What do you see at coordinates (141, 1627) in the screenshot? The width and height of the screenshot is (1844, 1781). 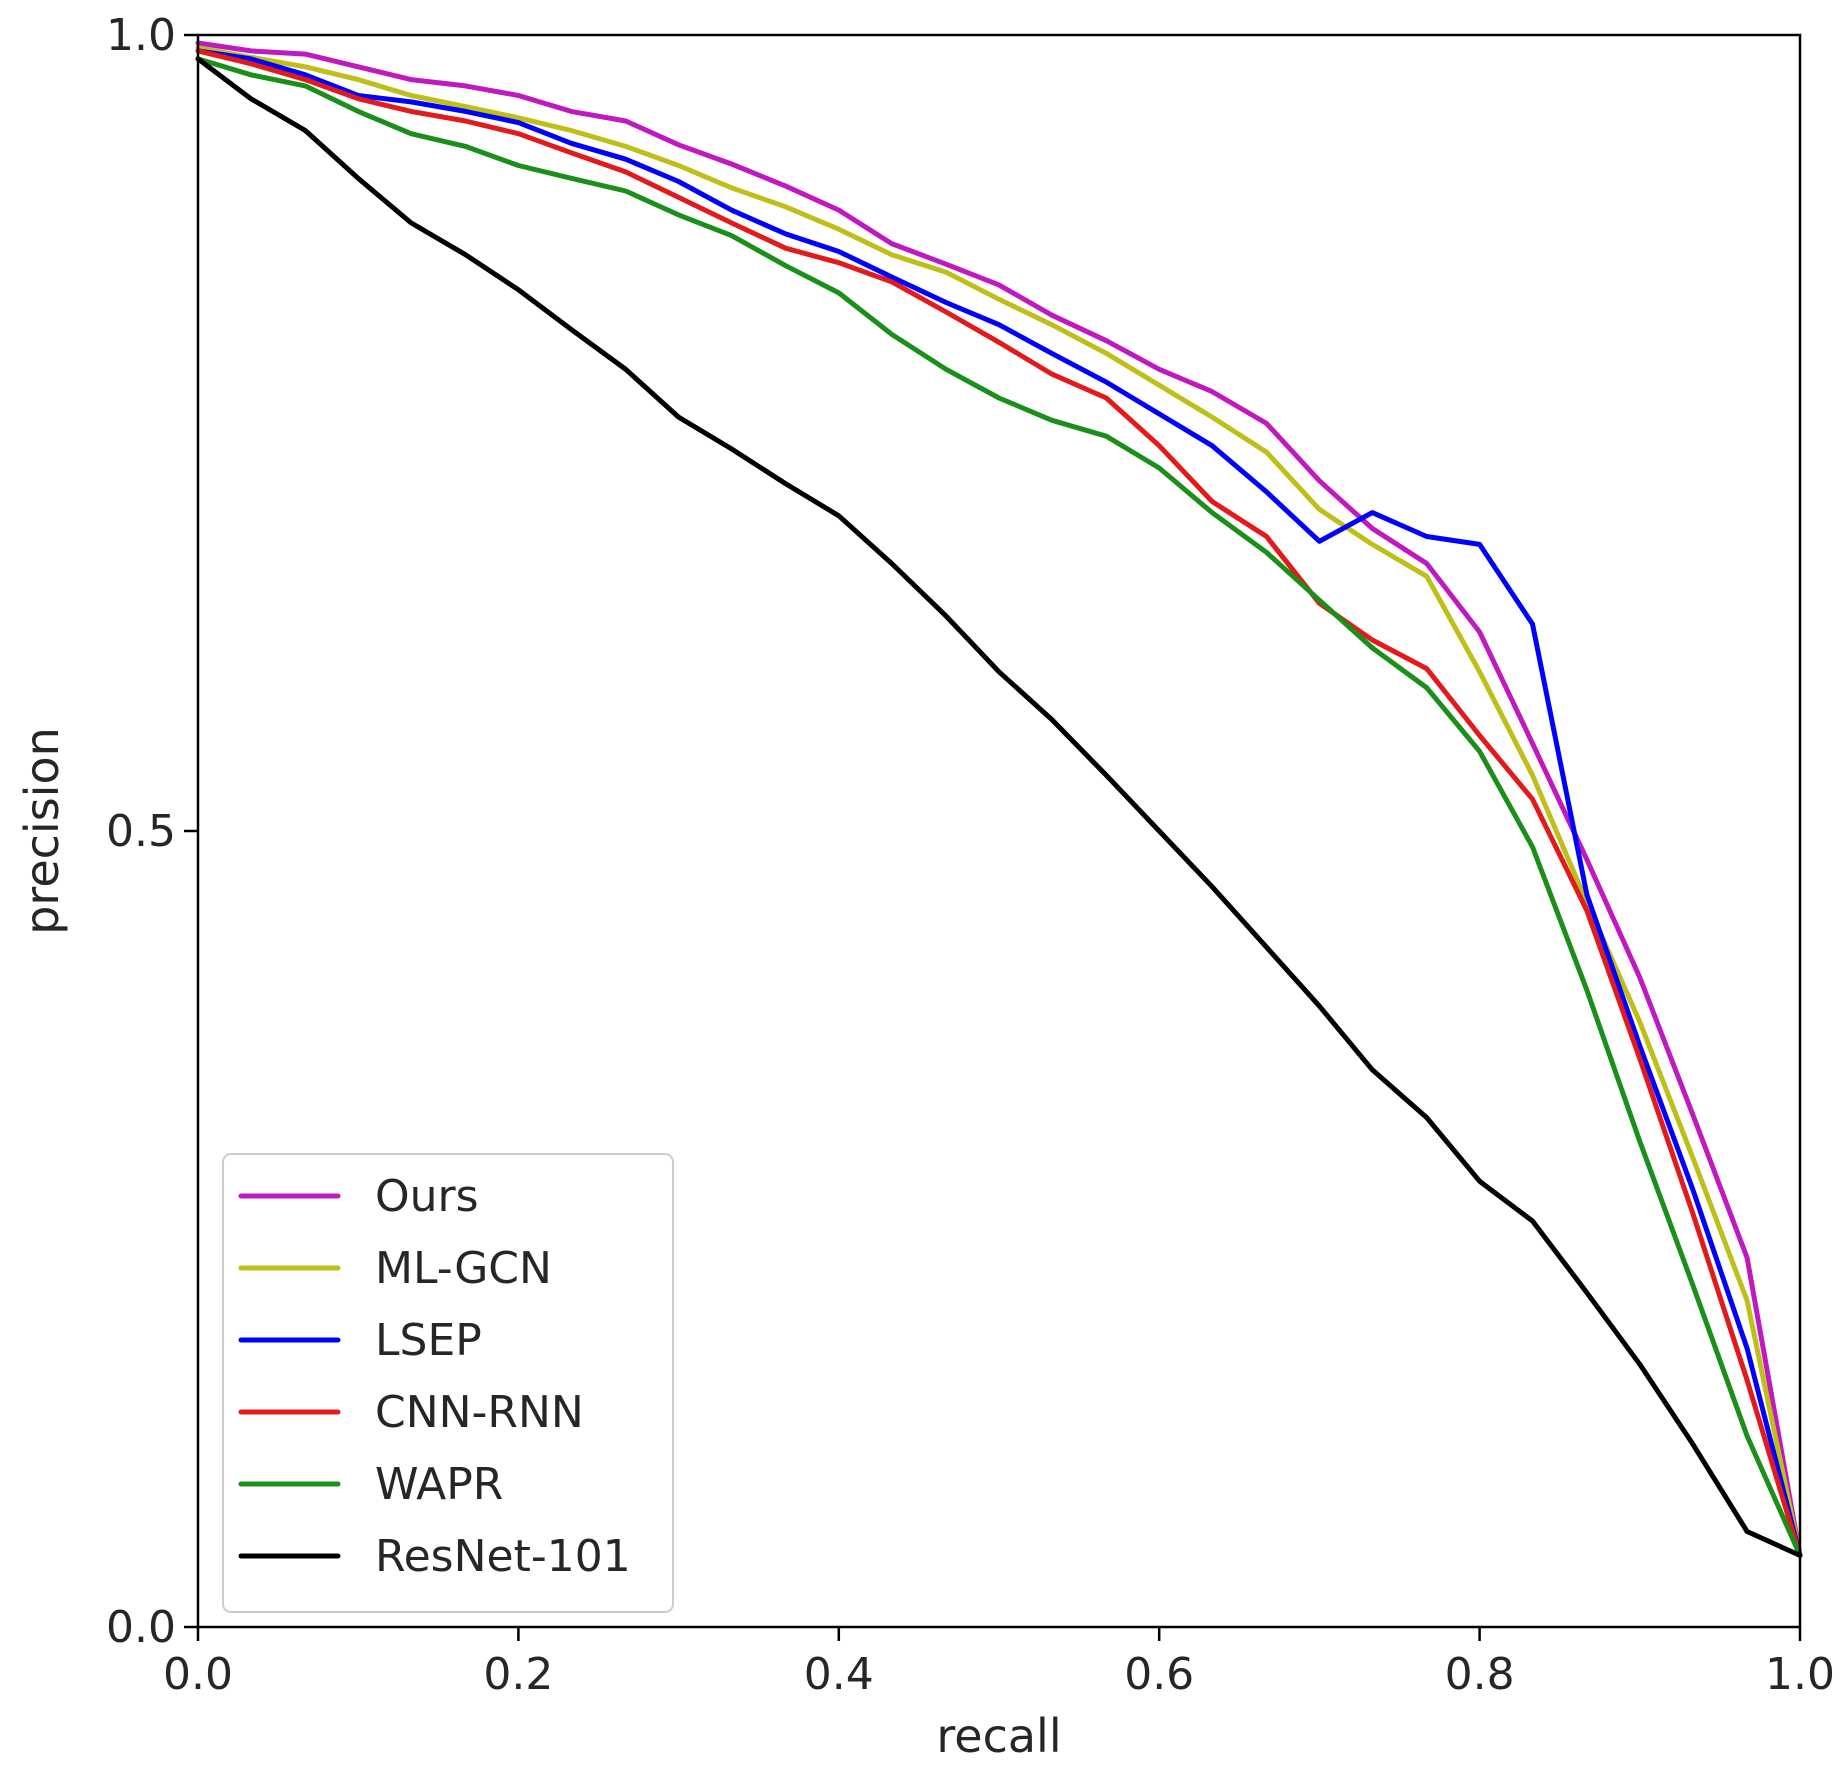 I see `y-tick-label: 0.0` at bounding box center [141, 1627].